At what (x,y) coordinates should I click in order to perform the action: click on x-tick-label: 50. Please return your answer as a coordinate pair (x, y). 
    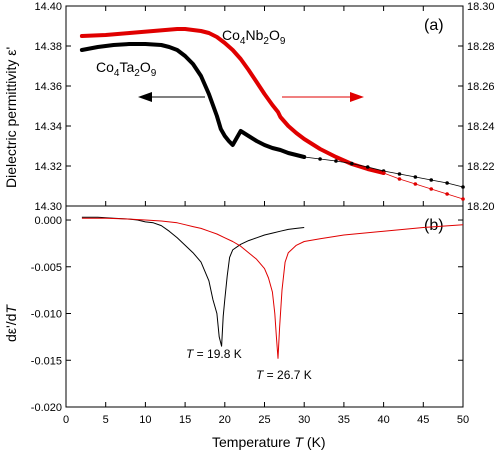
    Looking at the image, I should click on (463, 420).